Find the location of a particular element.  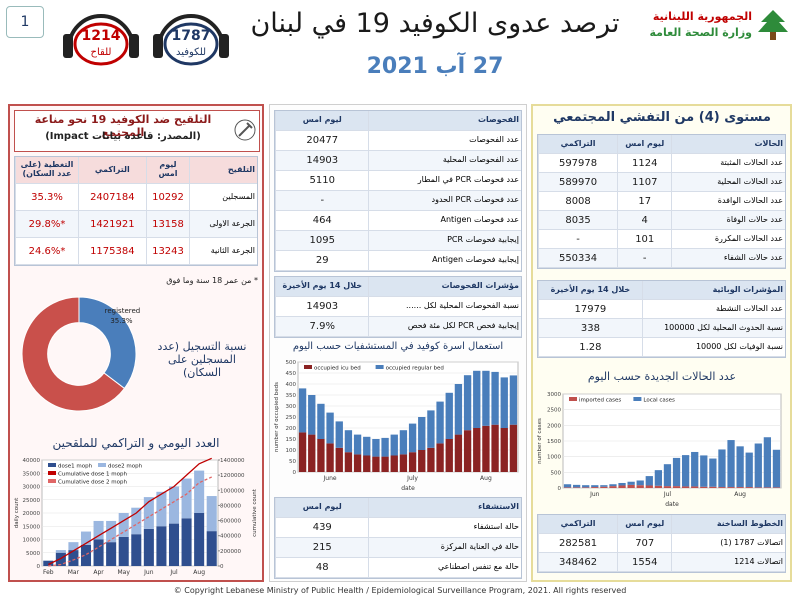

y2-tick-label: 400000 is located at coordinates (230, 537).